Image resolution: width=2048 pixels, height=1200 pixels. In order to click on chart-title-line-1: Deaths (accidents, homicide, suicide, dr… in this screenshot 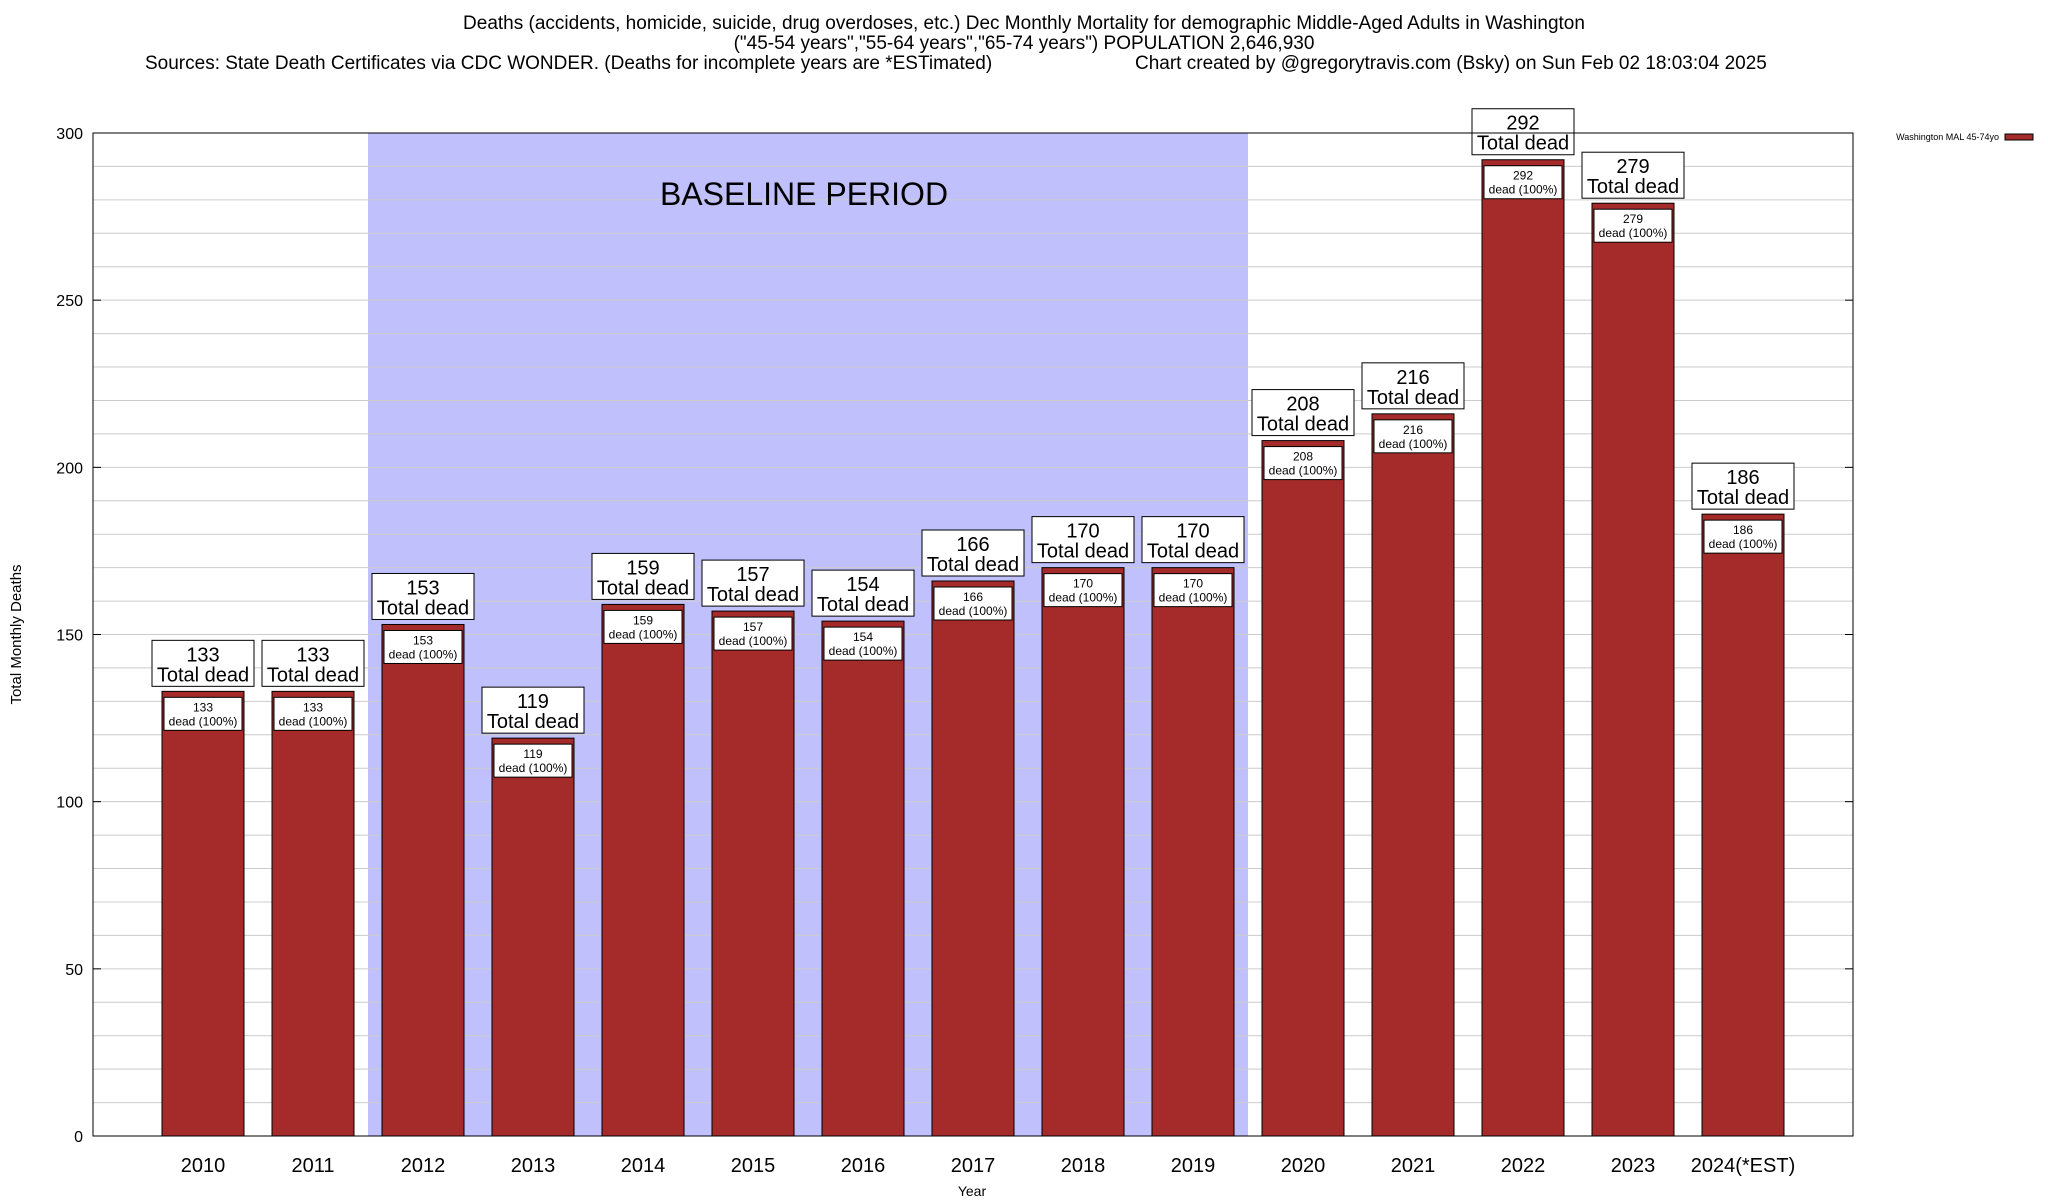, I will do `click(1024, 23)`.